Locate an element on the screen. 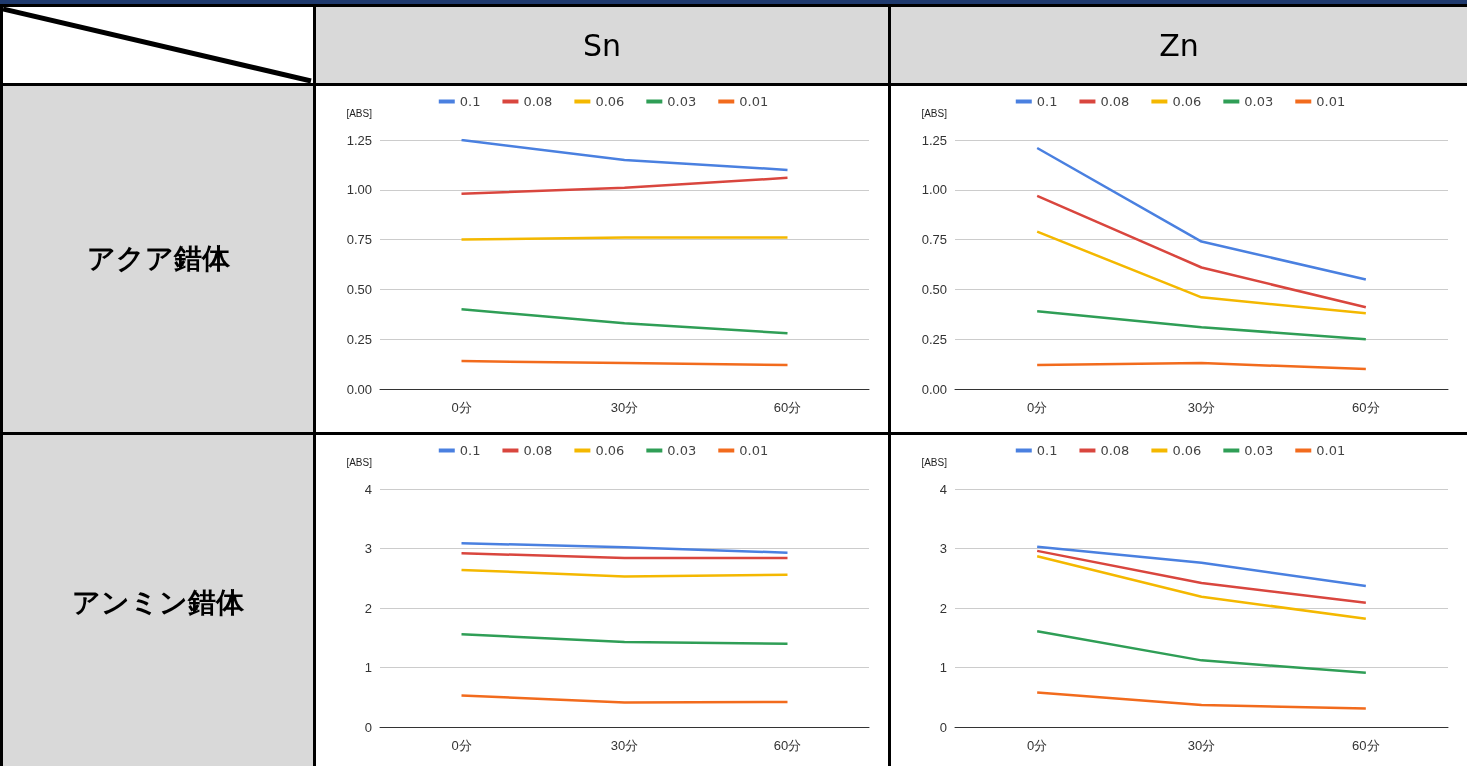 The width and height of the screenshot is (1467, 766). text: アクア錯体 is located at coordinates (158, 259).